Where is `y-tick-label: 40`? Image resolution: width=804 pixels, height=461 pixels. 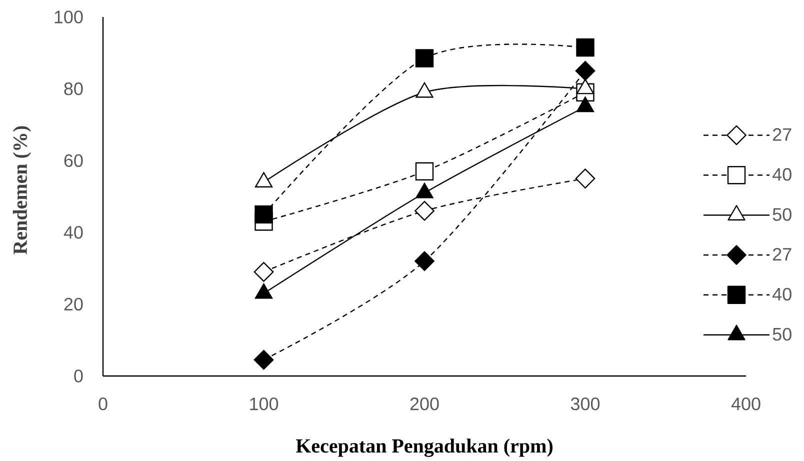 y-tick-label: 40 is located at coordinates (73, 232).